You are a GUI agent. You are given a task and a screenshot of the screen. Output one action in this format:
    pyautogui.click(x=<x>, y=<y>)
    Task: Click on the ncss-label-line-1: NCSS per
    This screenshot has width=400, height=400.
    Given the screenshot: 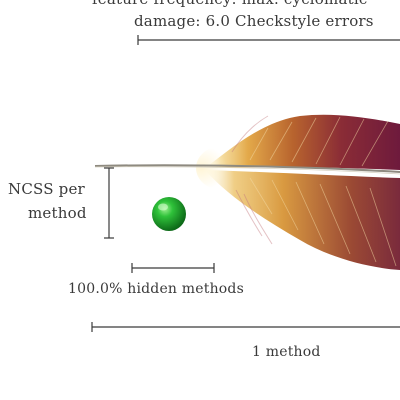 What is the action you would take?
    pyautogui.click(x=46, y=189)
    